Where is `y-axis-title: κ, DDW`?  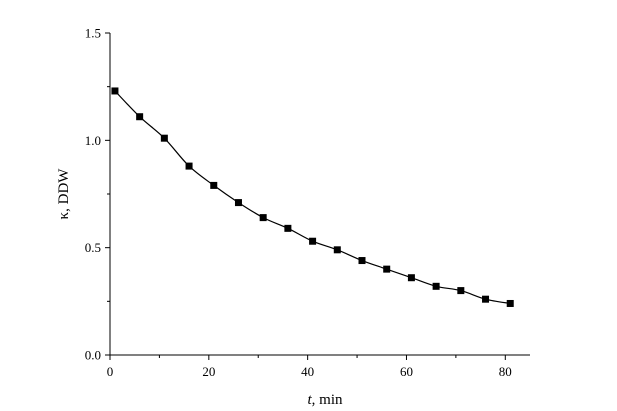 y-axis-title: κ, DDW is located at coordinates (64, 194).